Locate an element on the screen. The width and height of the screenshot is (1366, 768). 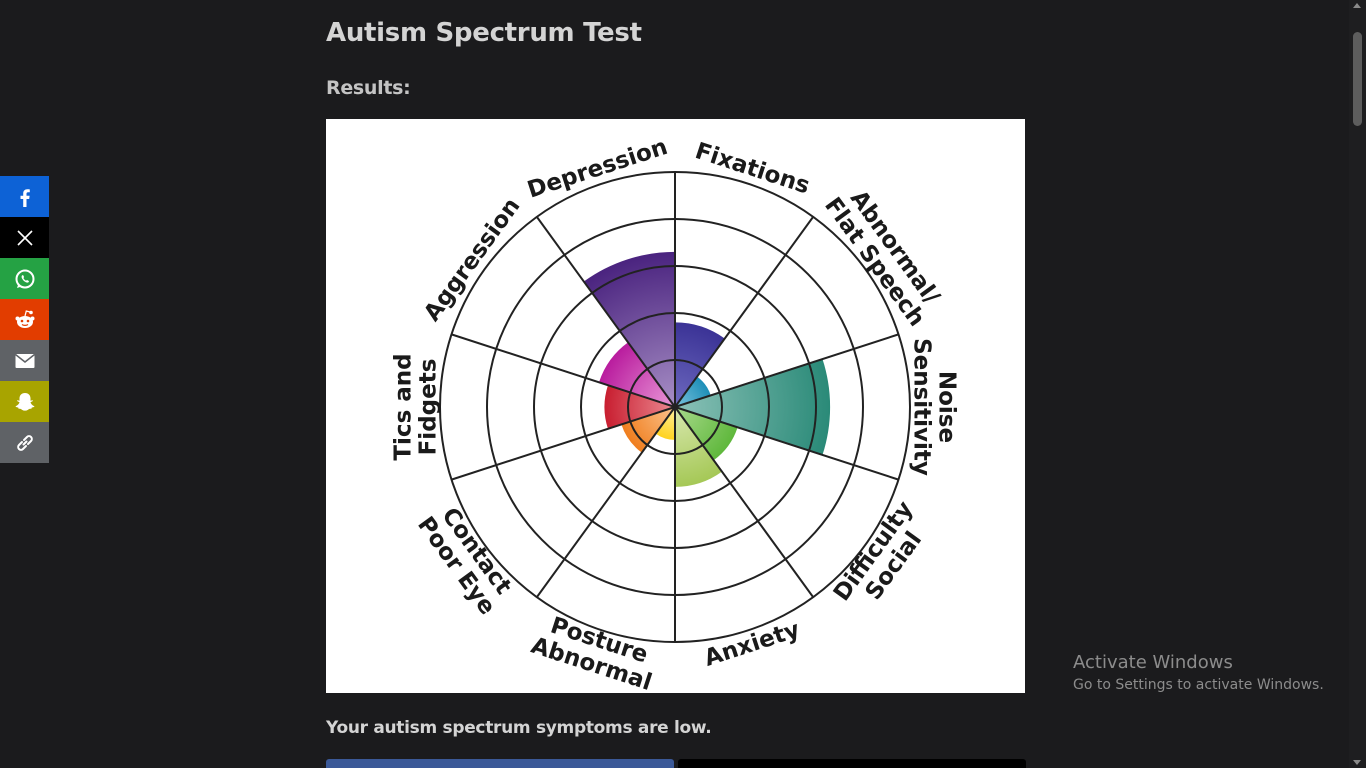
link-icon is located at coordinates (24, 442).